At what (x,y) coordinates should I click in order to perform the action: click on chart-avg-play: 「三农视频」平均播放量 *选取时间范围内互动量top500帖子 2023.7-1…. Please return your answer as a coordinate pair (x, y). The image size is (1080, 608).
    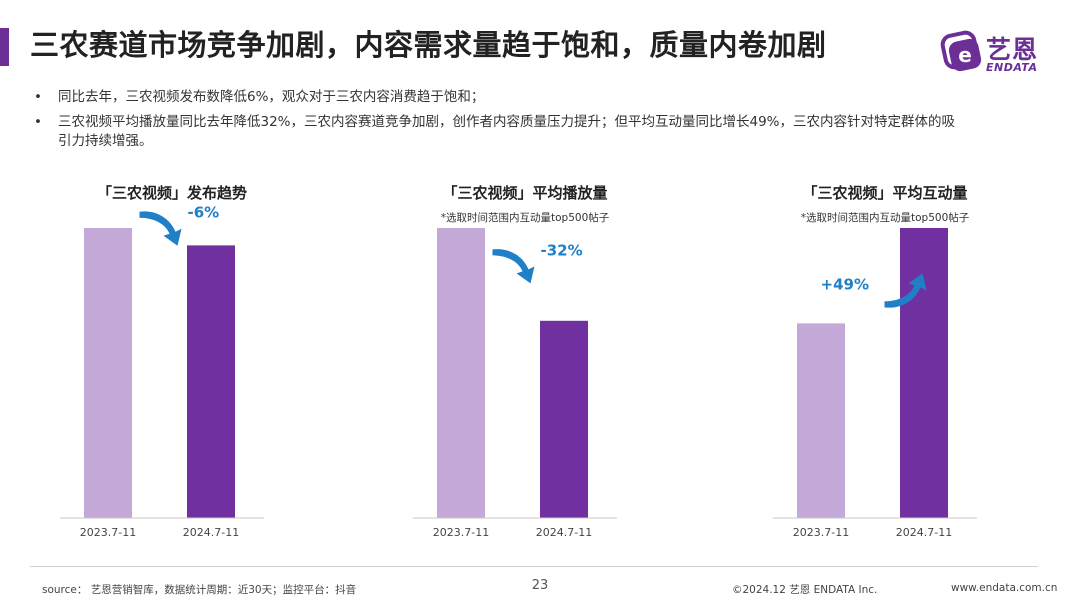
    Looking at the image, I should click on (525, 365).